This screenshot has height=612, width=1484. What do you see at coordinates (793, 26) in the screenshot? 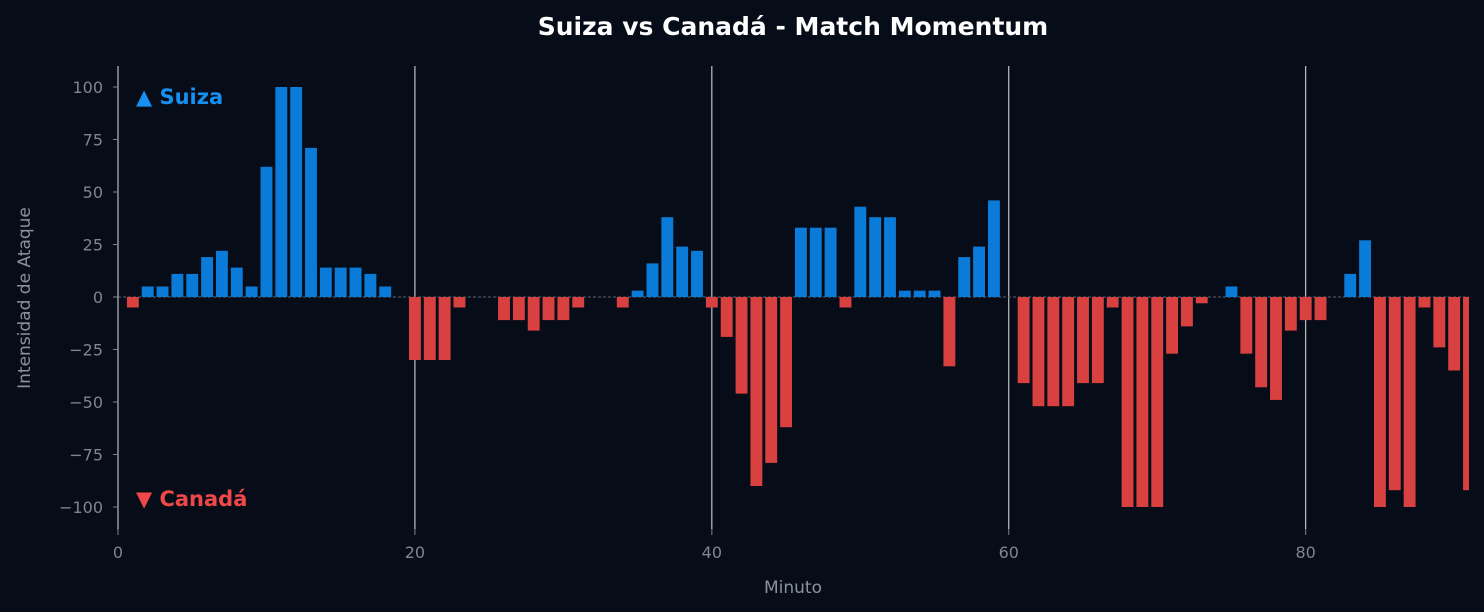
I see `chart-title: Suiza vs Canadá - Match Momentum` at bounding box center [793, 26].